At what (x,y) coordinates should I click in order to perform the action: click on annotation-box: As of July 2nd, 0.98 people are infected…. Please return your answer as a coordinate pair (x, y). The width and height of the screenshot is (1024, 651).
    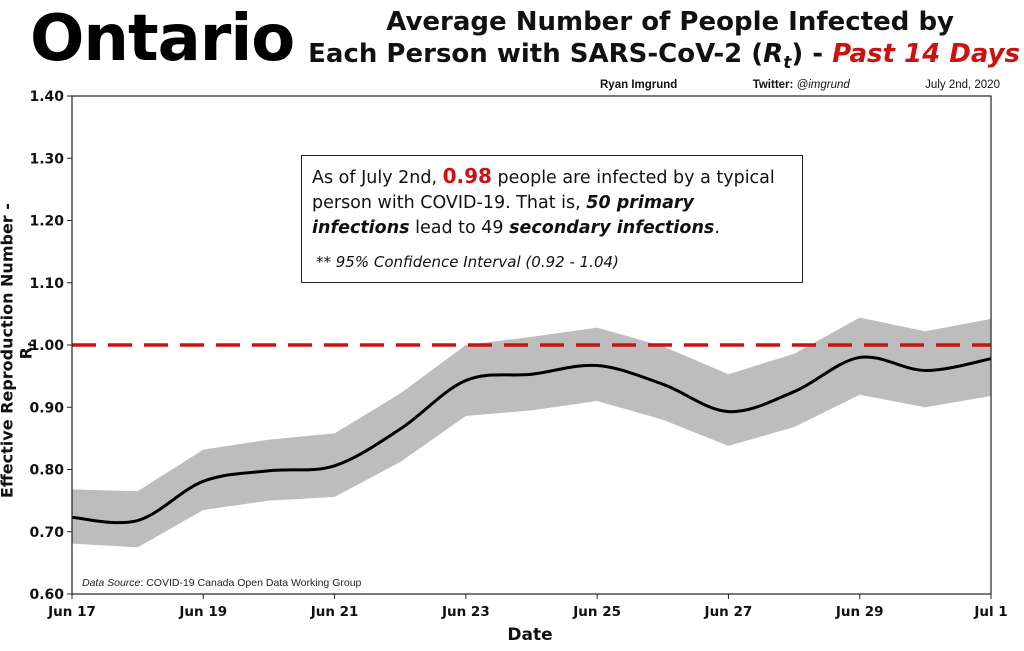
    Looking at the image, I should click on (552, 219).